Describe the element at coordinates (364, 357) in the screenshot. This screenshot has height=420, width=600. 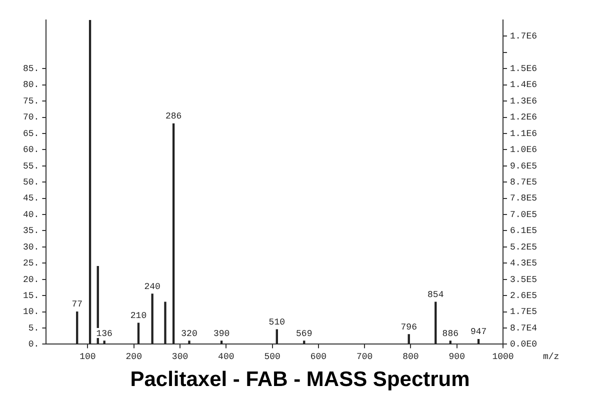
I see `x-tick-label: 700` at that location.